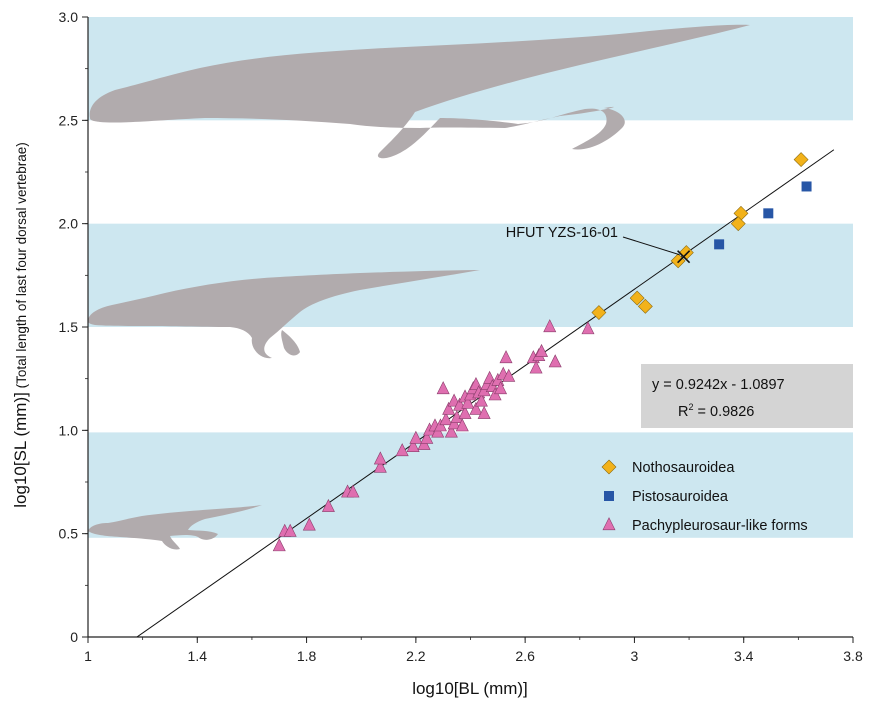 Image resolution: width=875 pixels, height=701 pixels. What do you see at coordinates (470, 485) in the screenshot?
I see `background-band` at bounding box center [470, 485].